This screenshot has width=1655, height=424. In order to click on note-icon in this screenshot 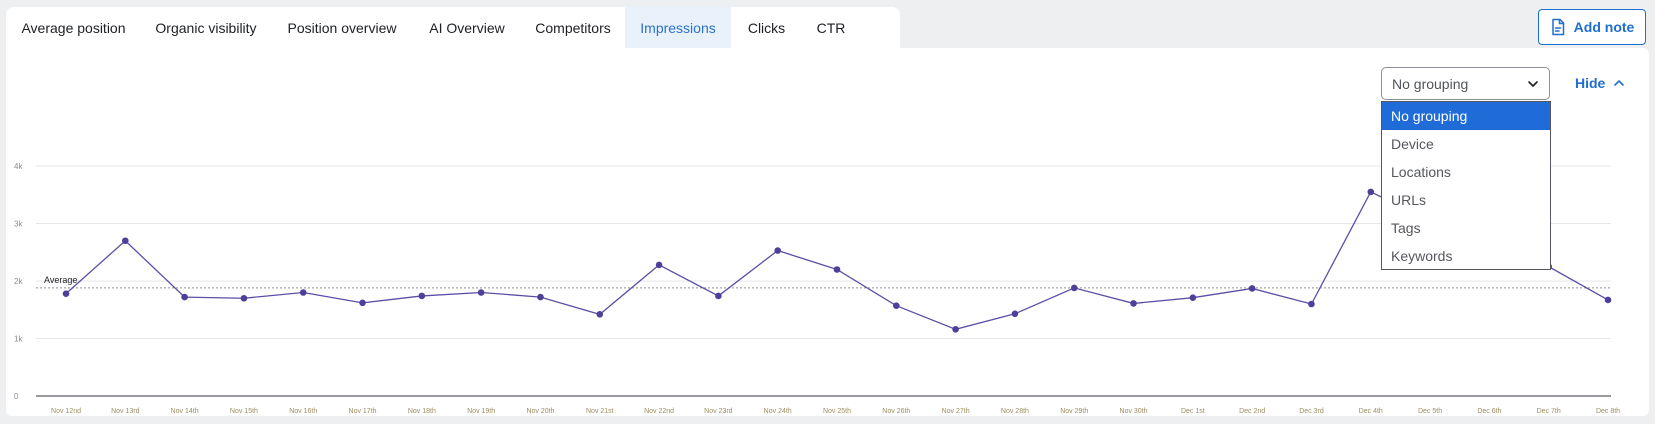, I will do `click(1557, 27)`.